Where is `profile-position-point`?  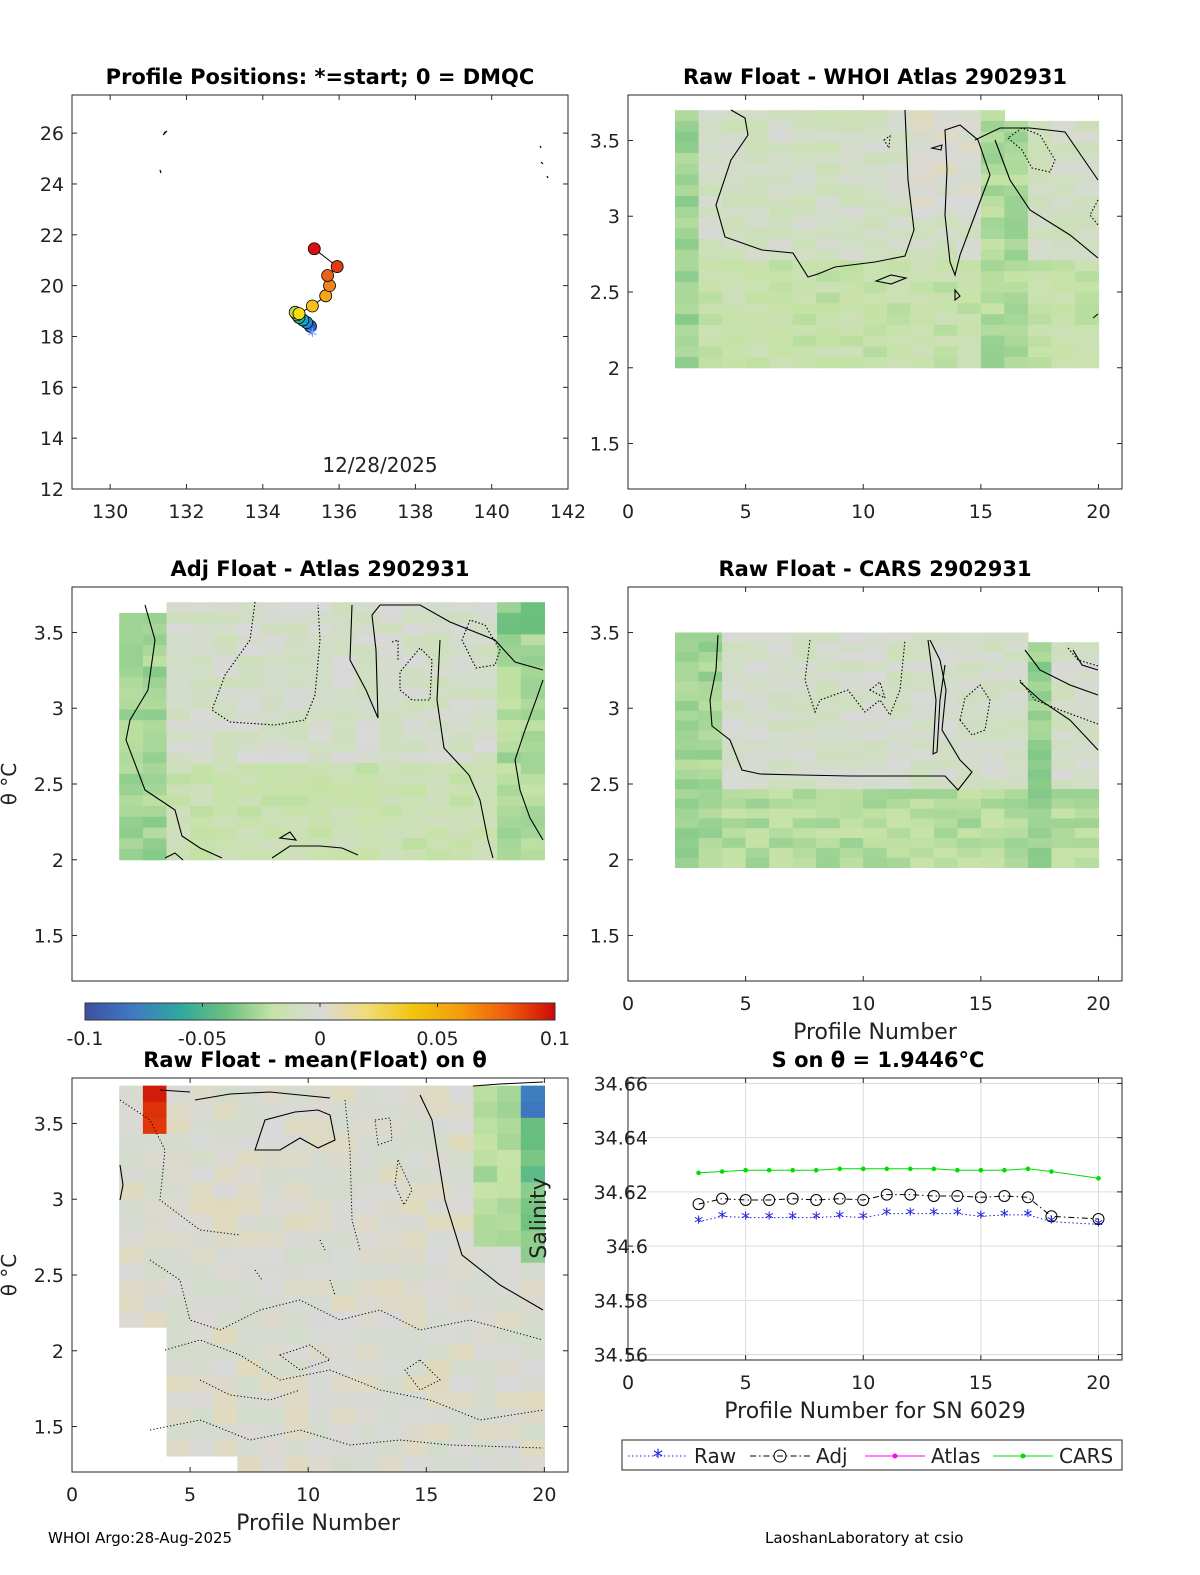
profile-position-point is located at coordinates (328, 275).